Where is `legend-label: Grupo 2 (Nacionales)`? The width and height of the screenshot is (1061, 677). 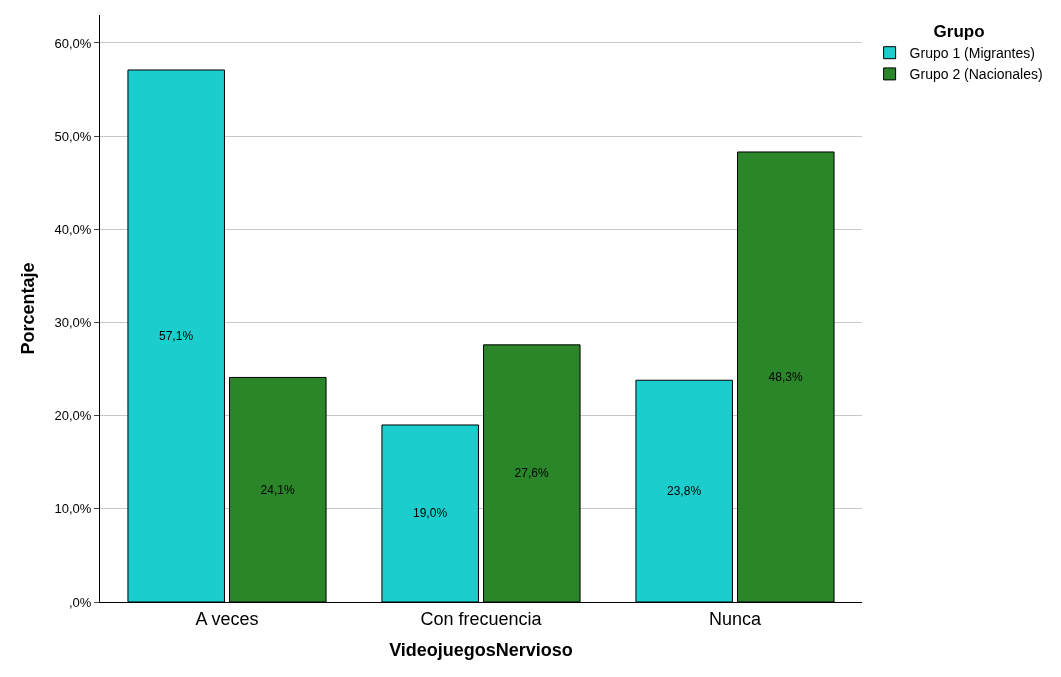
legend-label: Grupo 2 (Nacionales) is located at coordinates (976, 74).